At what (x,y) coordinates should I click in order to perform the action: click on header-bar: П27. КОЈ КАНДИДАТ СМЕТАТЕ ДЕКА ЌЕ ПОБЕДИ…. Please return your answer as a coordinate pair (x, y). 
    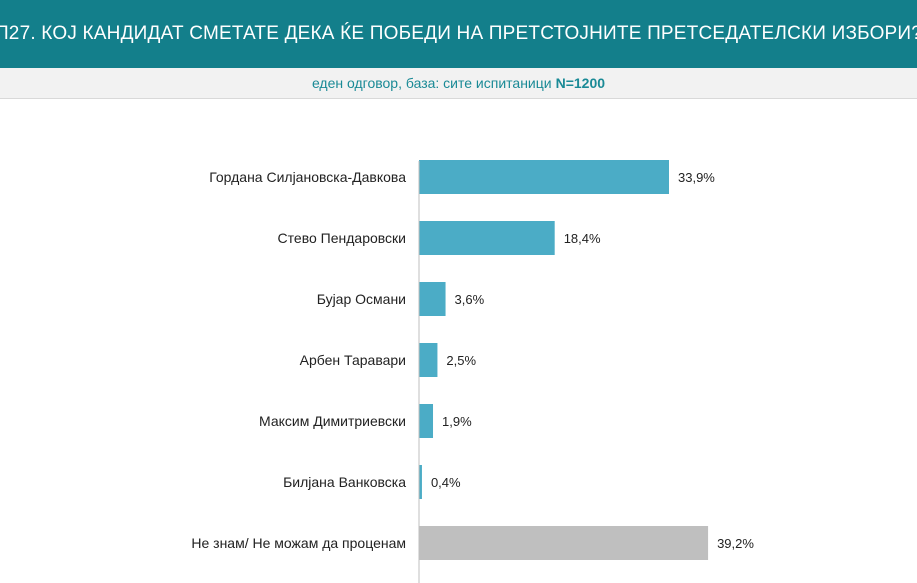
    Looking at the image, I should click on (458, 34).